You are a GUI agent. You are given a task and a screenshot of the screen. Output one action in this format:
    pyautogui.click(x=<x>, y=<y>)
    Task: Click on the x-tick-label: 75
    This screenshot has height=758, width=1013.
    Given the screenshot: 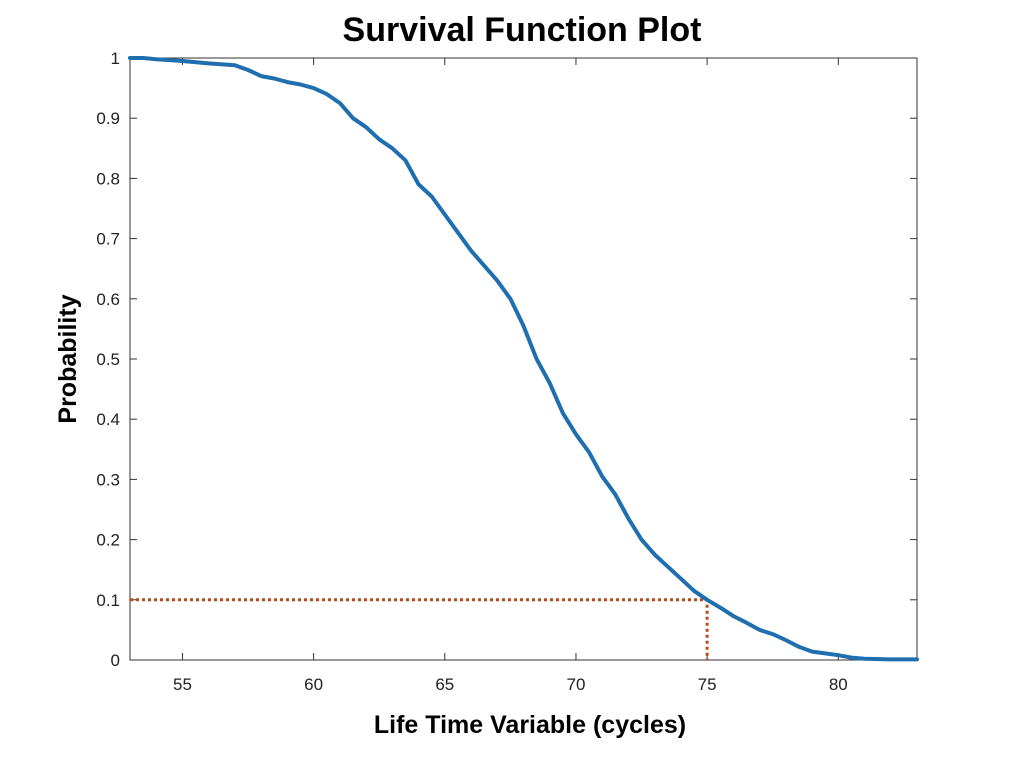 What is the action you would take?
    pyautogui.click(x=707, y=684)
    